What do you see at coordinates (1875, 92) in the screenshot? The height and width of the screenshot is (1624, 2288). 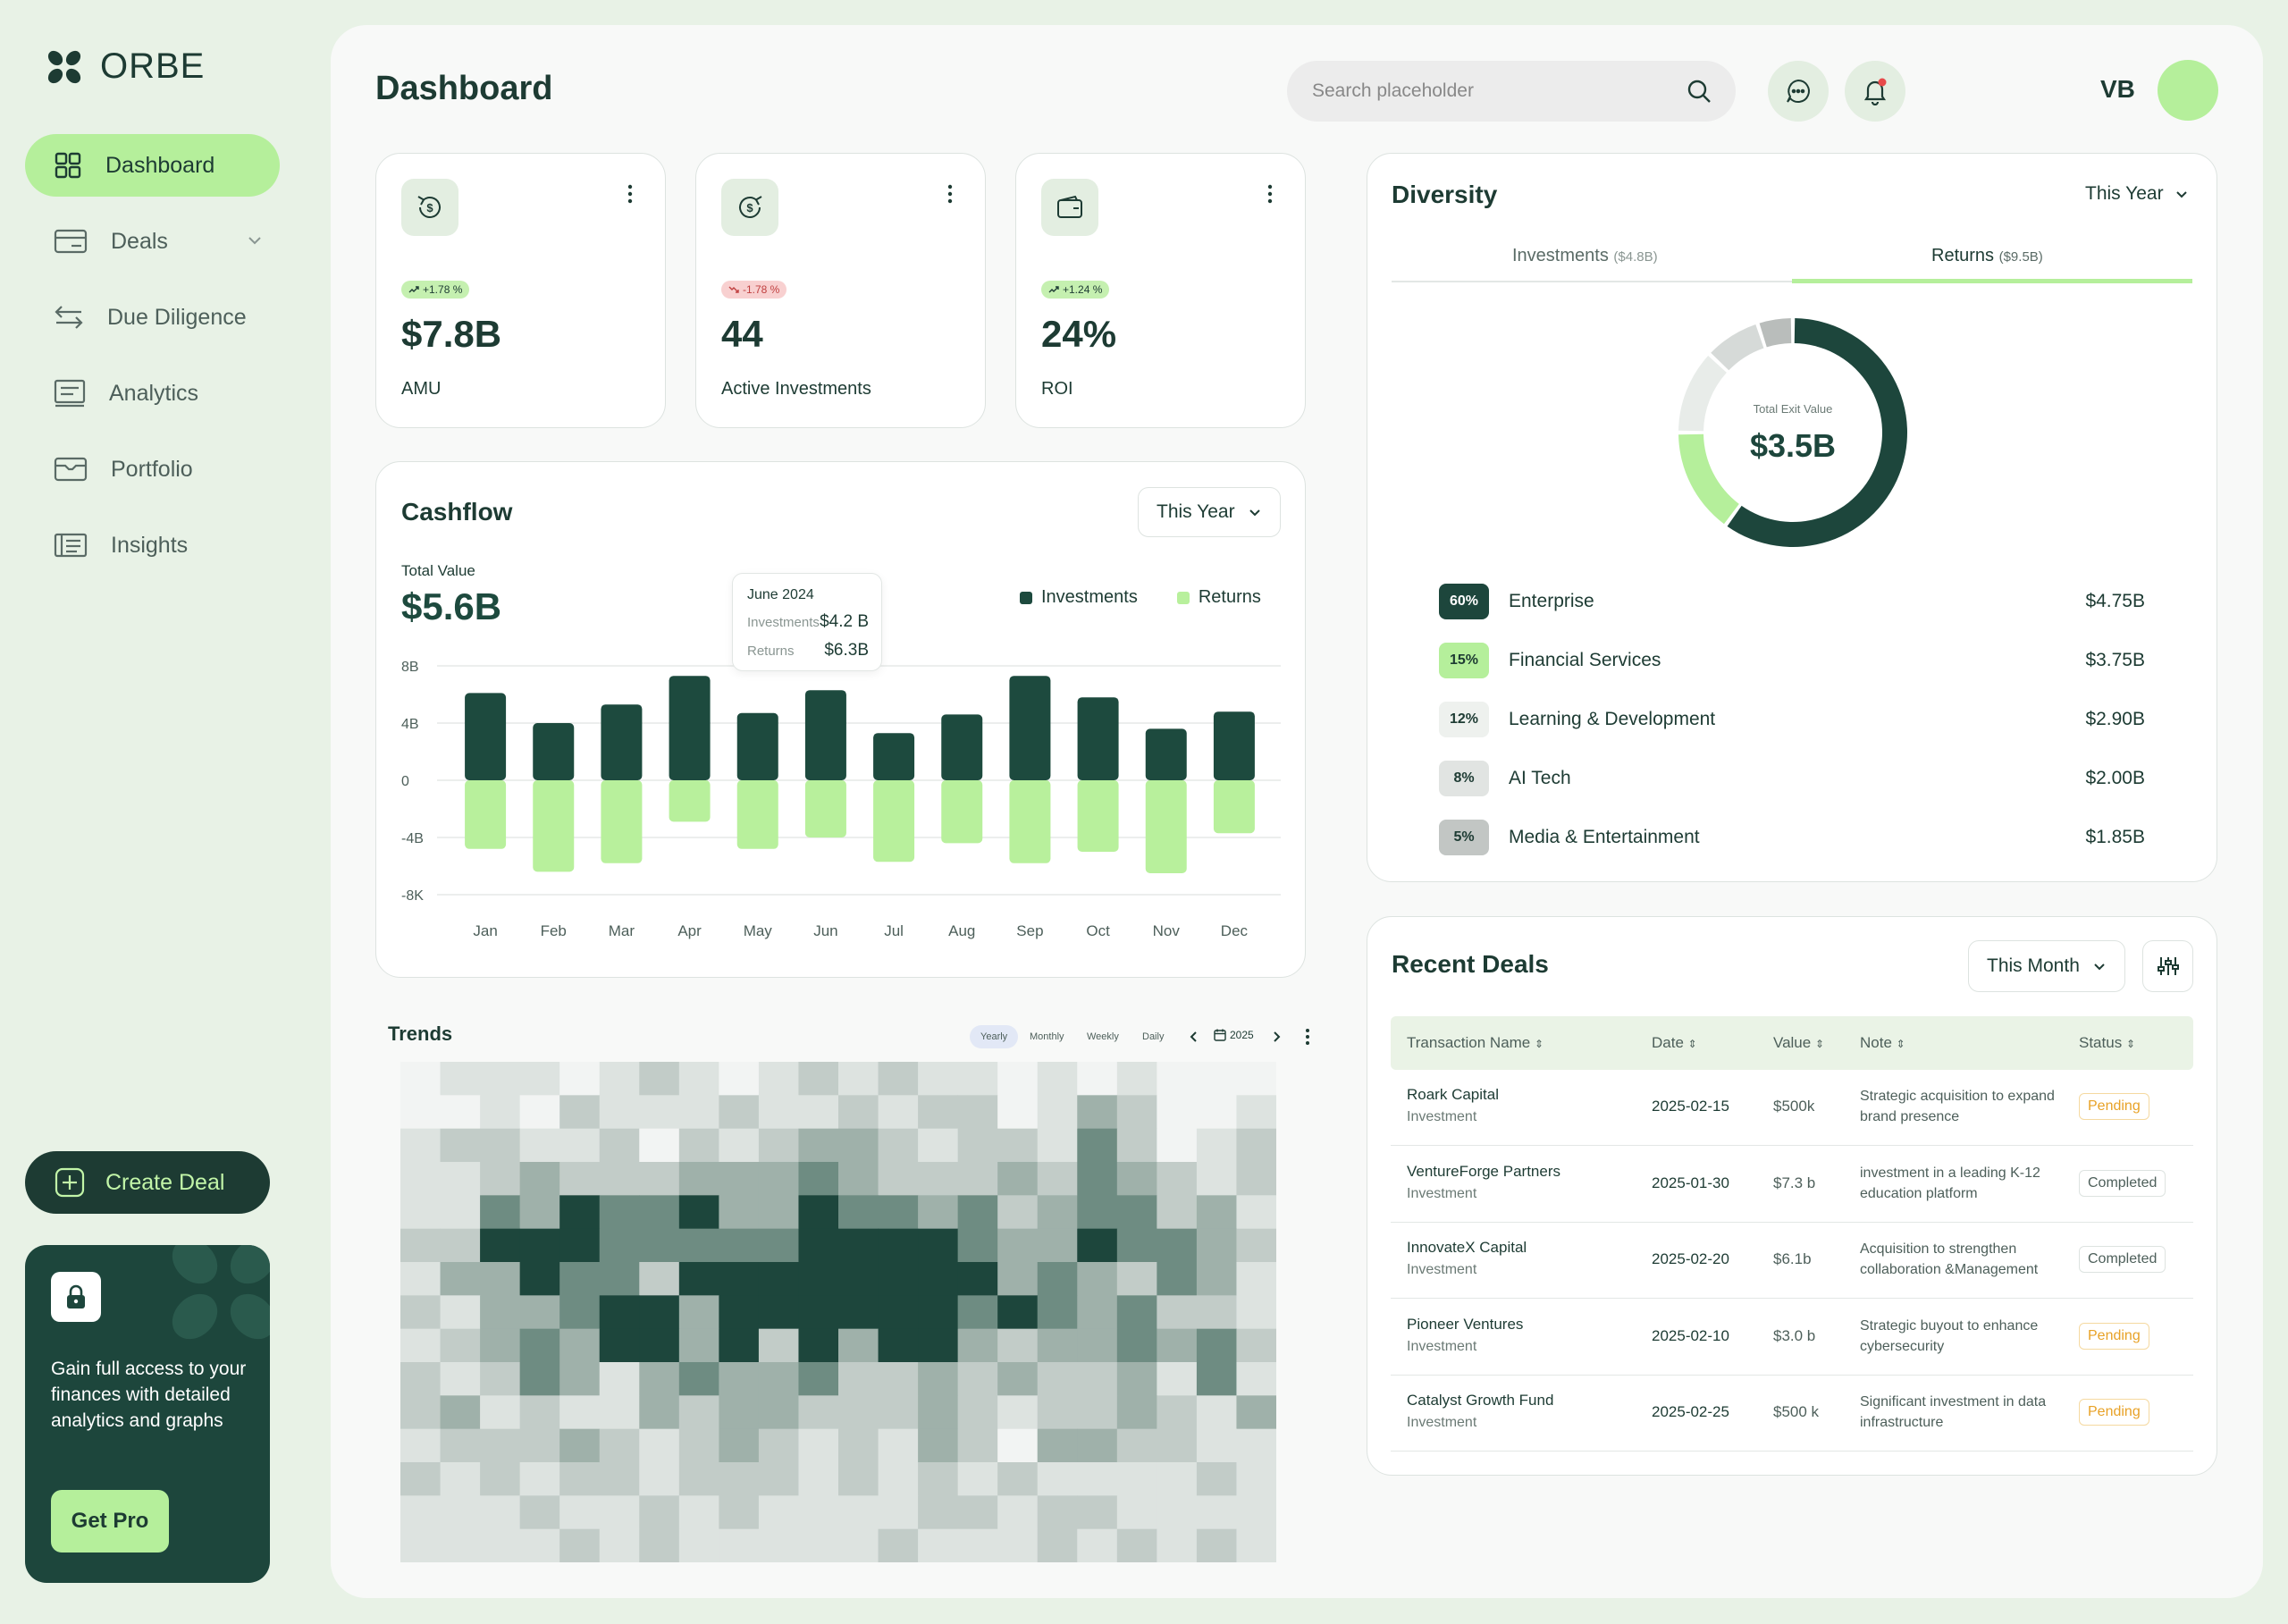 I see `notifications-button` at bounding box center [1875, 92].